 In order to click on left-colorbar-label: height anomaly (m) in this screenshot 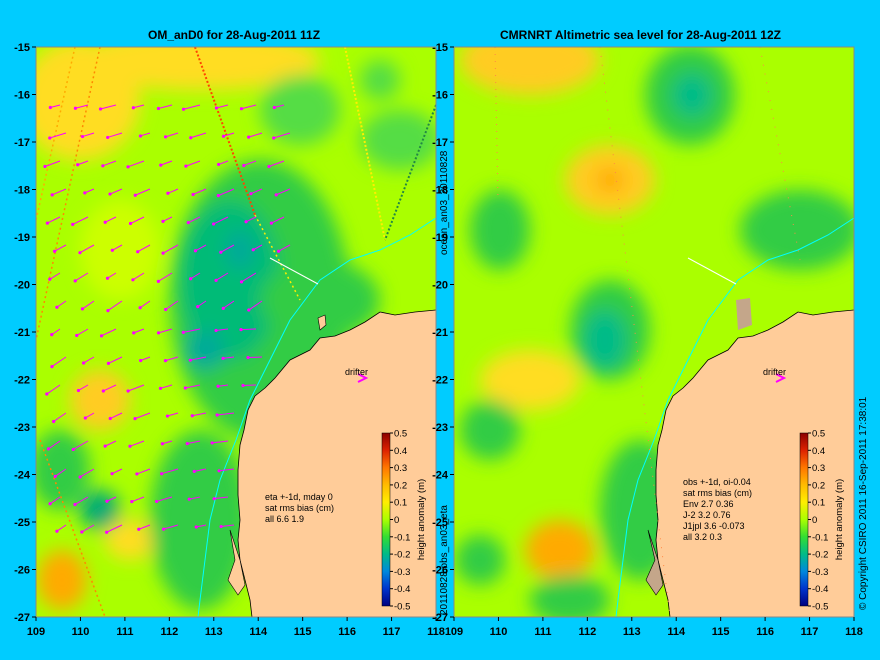, I will do `click(421, 519)`.